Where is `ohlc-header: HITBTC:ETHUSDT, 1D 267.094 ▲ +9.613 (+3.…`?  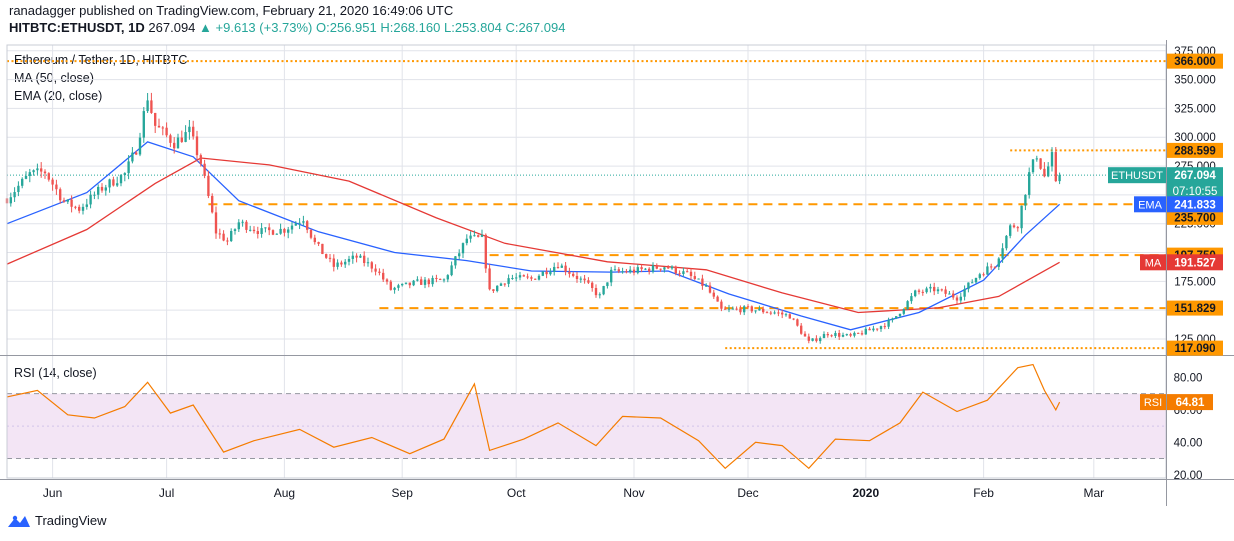 ohlc-header: HITBTC:ETHUSDT, 1D 267.094 ▲ +9.613 (+3.… is located at coordinates (287, 27).